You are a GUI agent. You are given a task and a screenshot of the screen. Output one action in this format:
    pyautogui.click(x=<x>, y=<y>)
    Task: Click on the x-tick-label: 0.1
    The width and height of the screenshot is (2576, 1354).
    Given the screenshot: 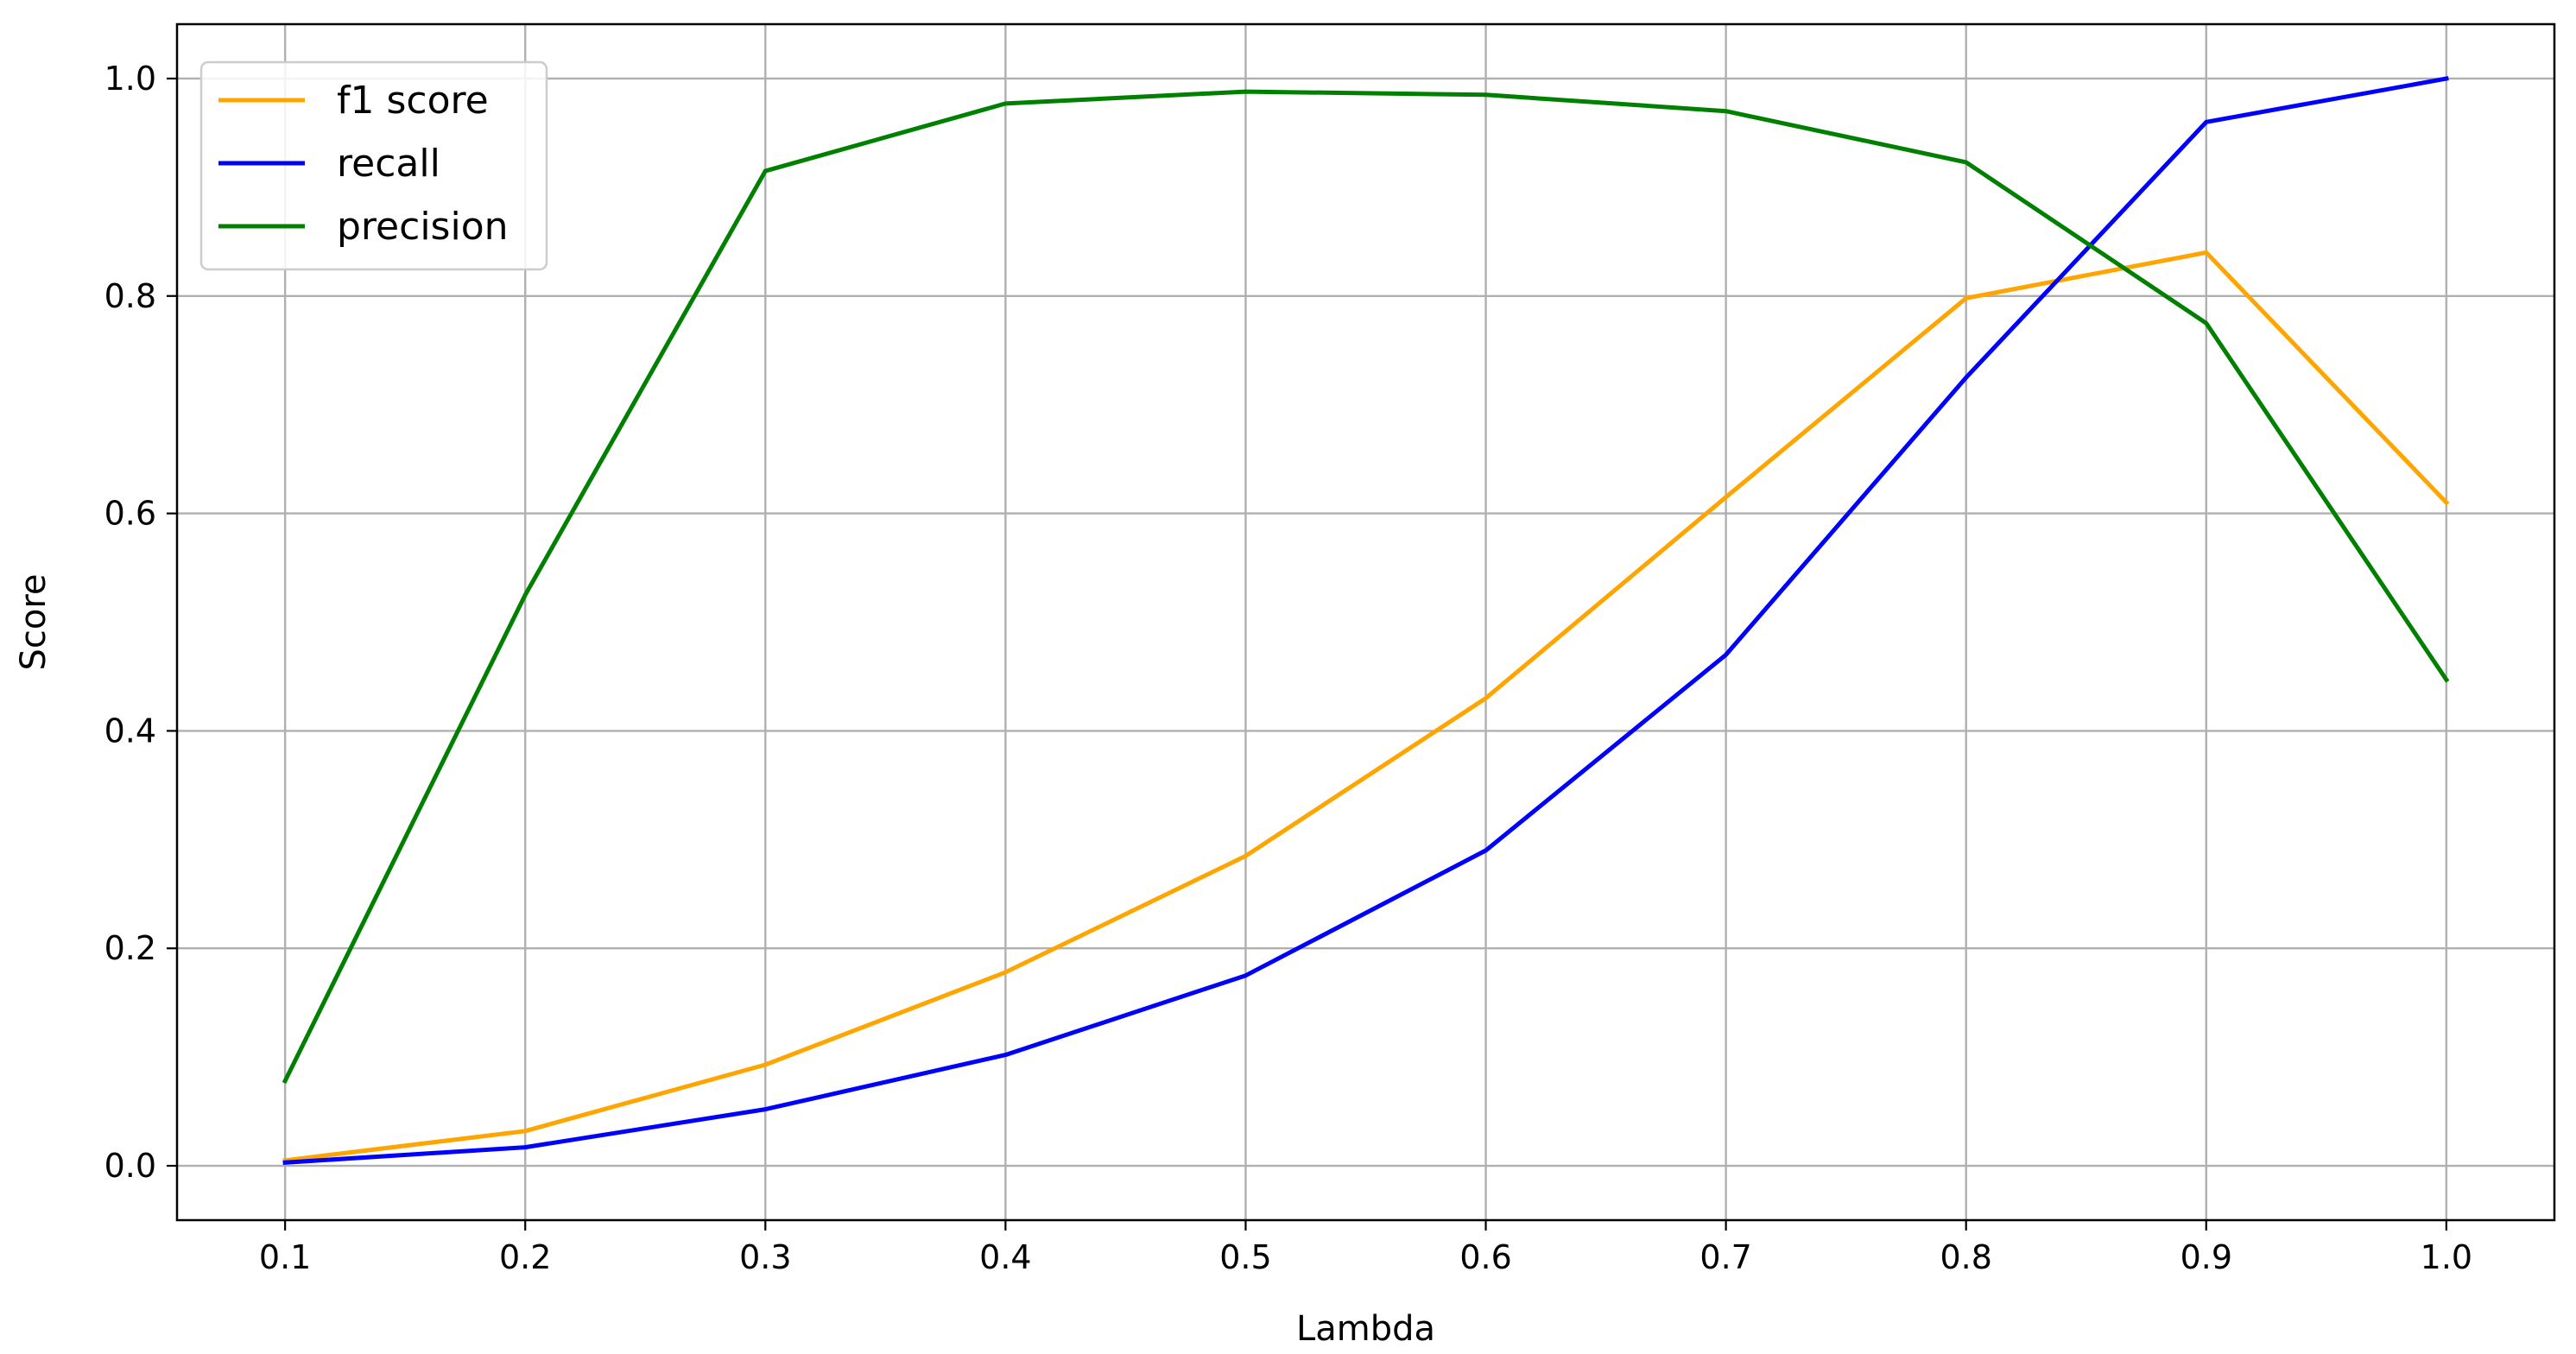 What is the action you would take?
    pyautogui.click(x=285, y=1257)
    